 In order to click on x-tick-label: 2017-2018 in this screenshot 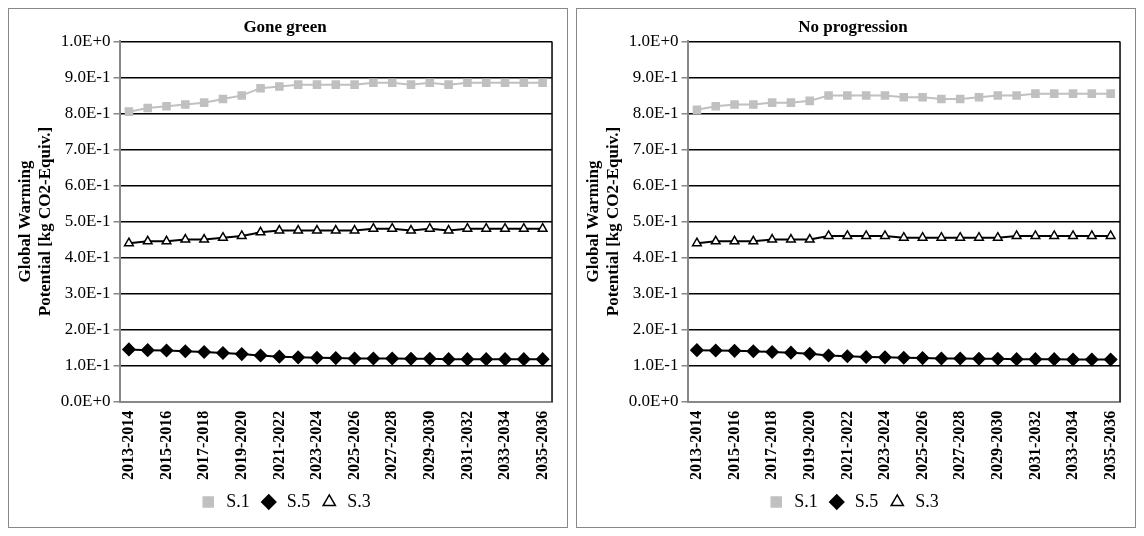, I will do `click(771, 445)`.